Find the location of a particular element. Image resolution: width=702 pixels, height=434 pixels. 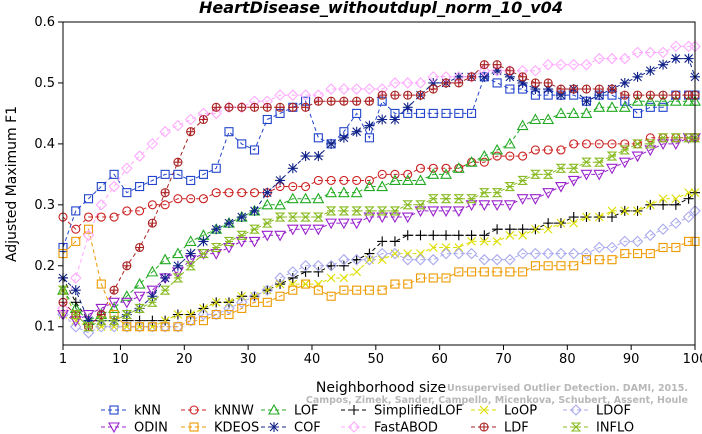

x-tick-label: 90 is located at coordinates (631, 359).